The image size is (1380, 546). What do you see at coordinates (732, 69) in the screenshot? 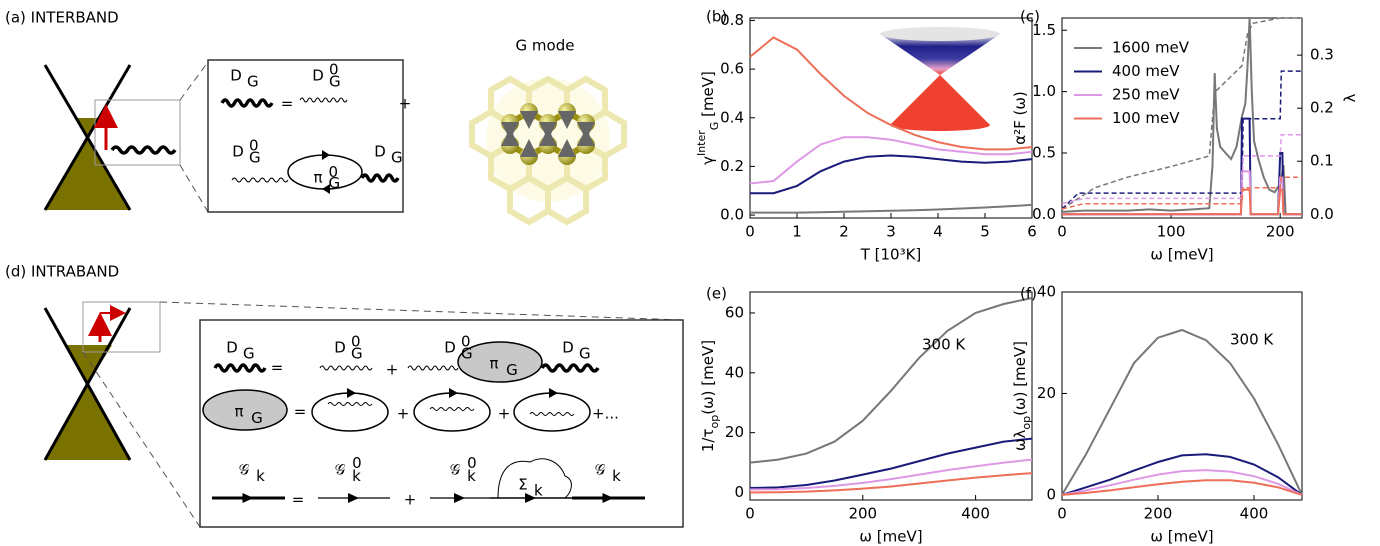
I see `y-tick-label: 0.6` at bounding box center [732, 69].